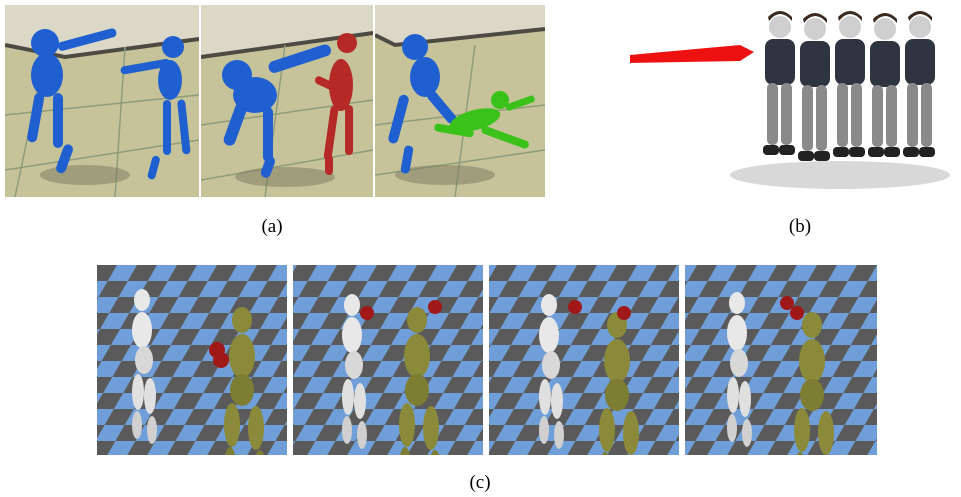  Describe the element at coordinates (276, 111) in the screenshot. I see `blue-fighter-kicking` at that location.